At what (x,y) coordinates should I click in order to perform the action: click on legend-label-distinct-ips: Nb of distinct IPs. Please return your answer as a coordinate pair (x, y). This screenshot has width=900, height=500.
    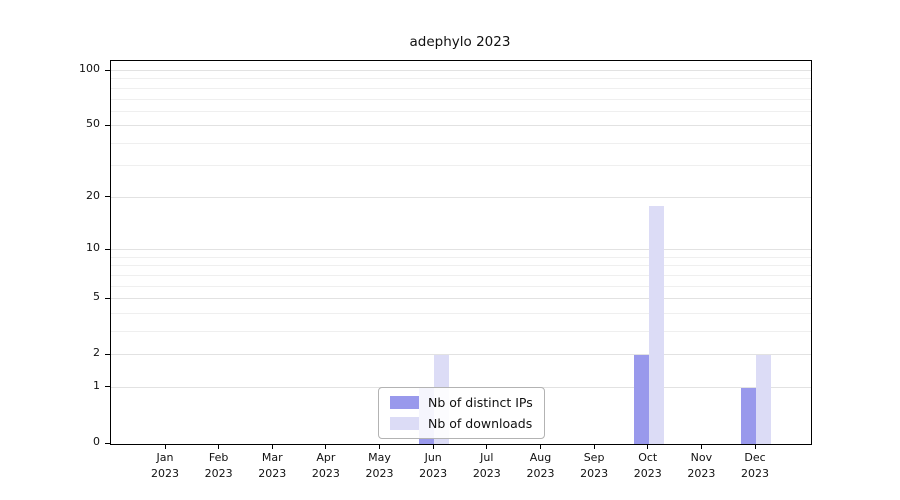
    Looking at the image, I should click on (480, 402).